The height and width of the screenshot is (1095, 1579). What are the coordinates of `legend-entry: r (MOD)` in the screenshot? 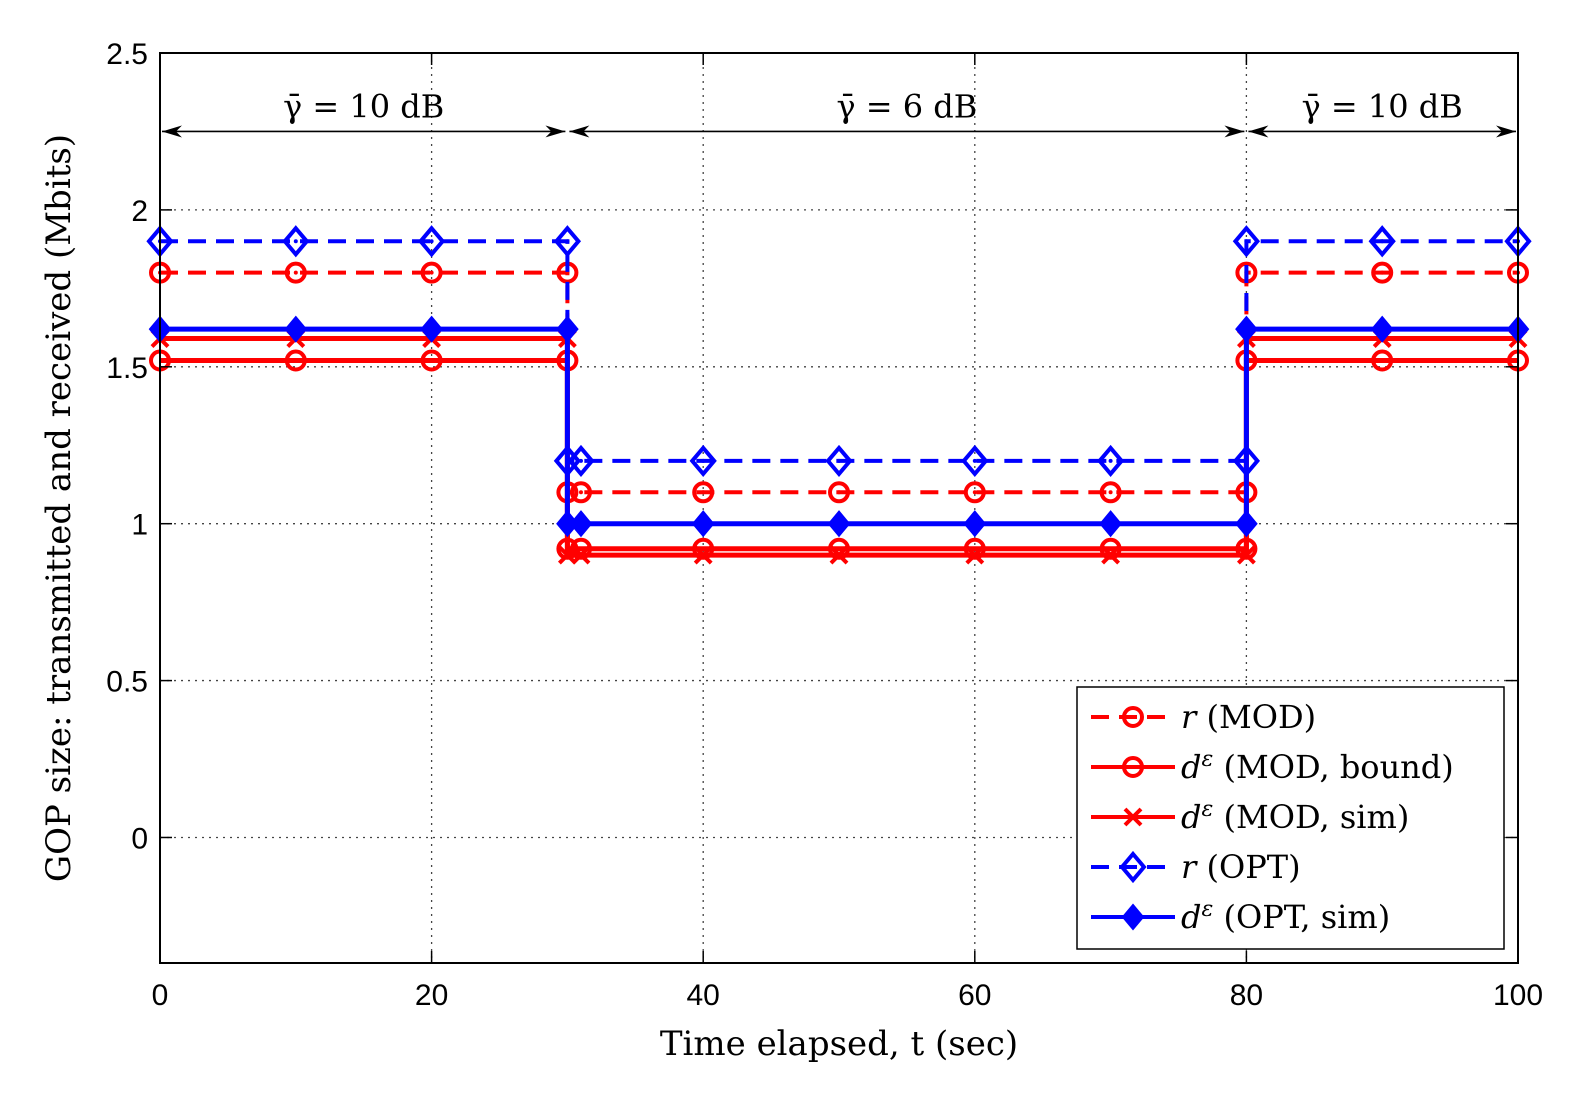 It's located at (1203, 717).